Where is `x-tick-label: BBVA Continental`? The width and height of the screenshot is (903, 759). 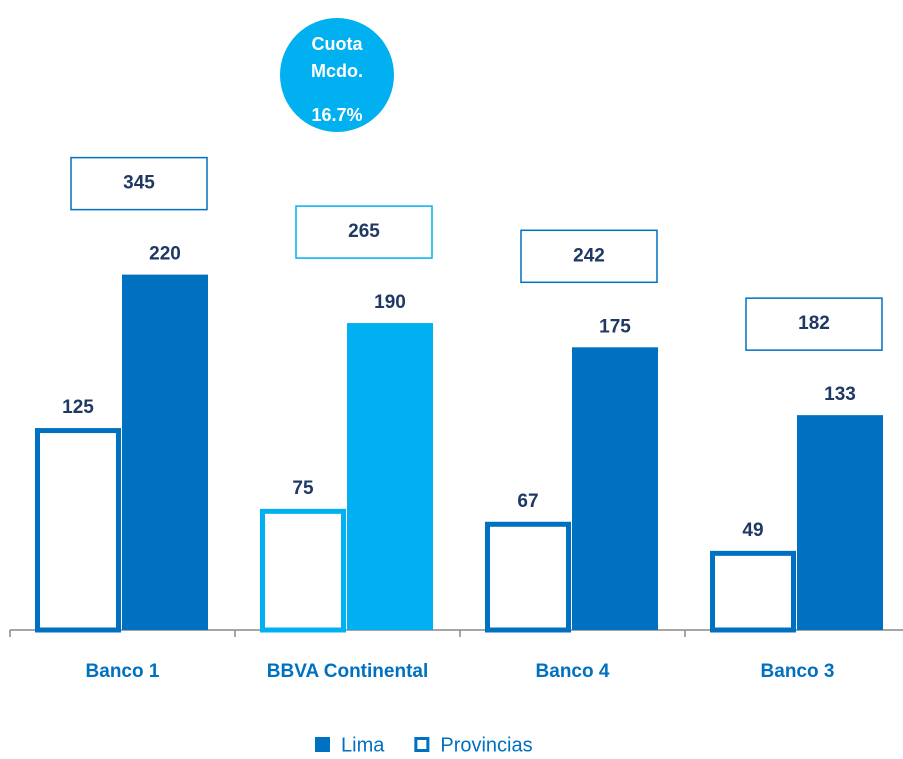 x-tick-label: BBVA Continental is located at coordinates (348, 671).